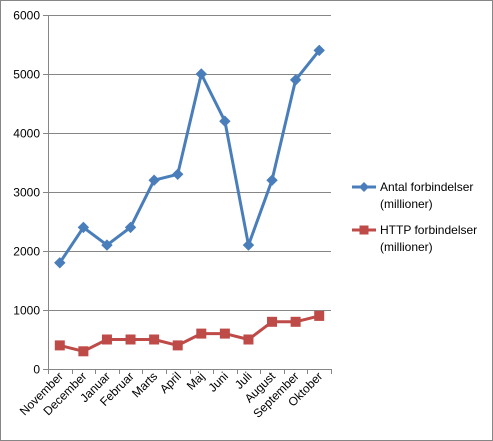  I want to click on legend-entry-1: Antal forbindelser (millioner), so click(412, 195).